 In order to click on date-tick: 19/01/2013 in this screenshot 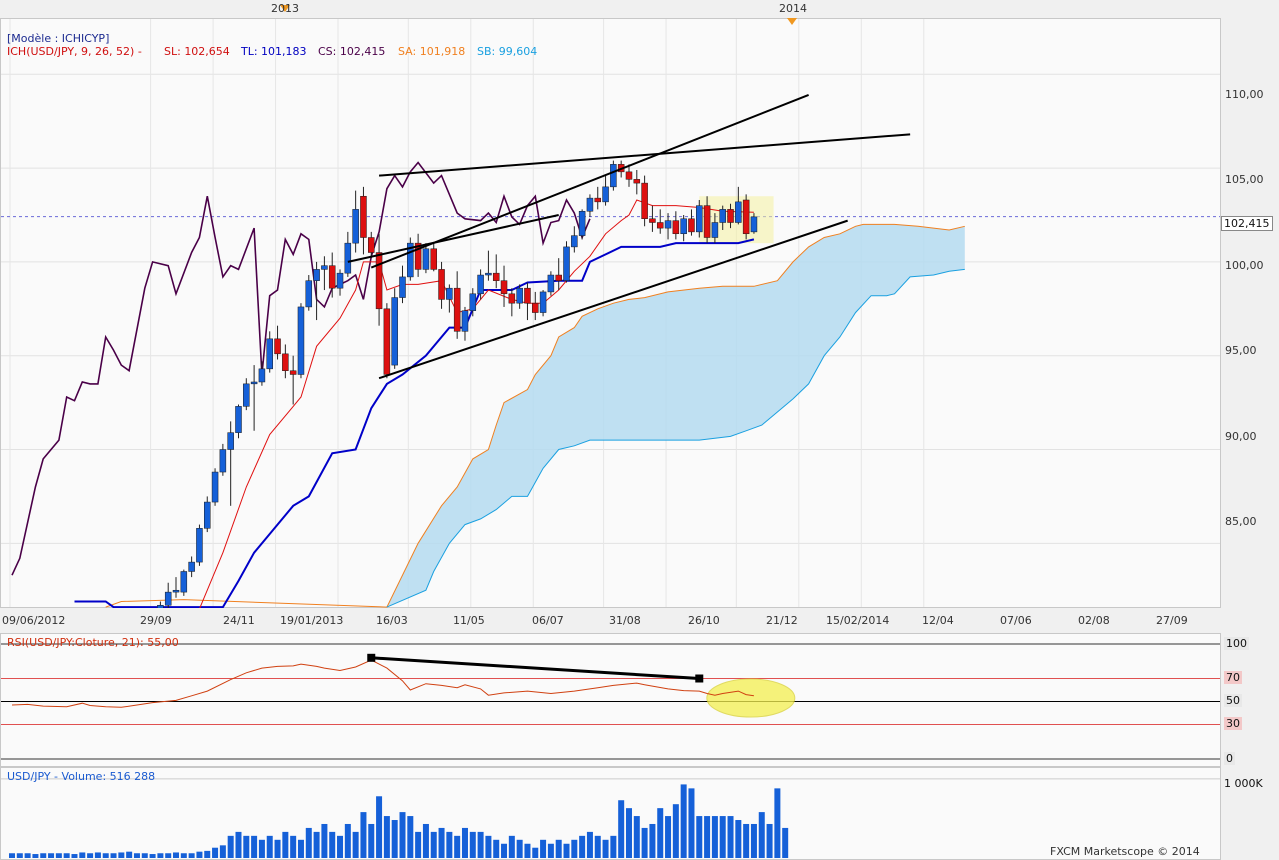, I will do `click(312, 620)`.